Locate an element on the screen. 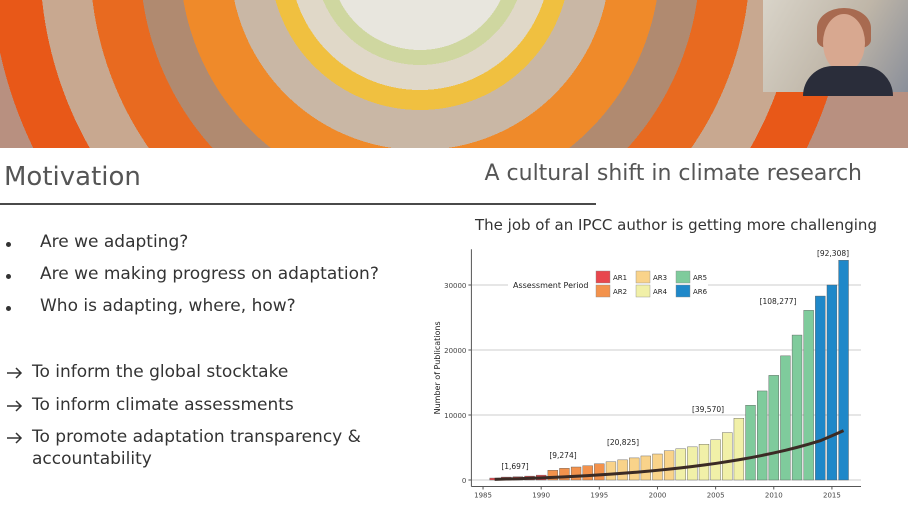 Image resolution: width=908 pixels, height=506 pixels. period-annotation: [20,825] is located at coordinates (623, 442).